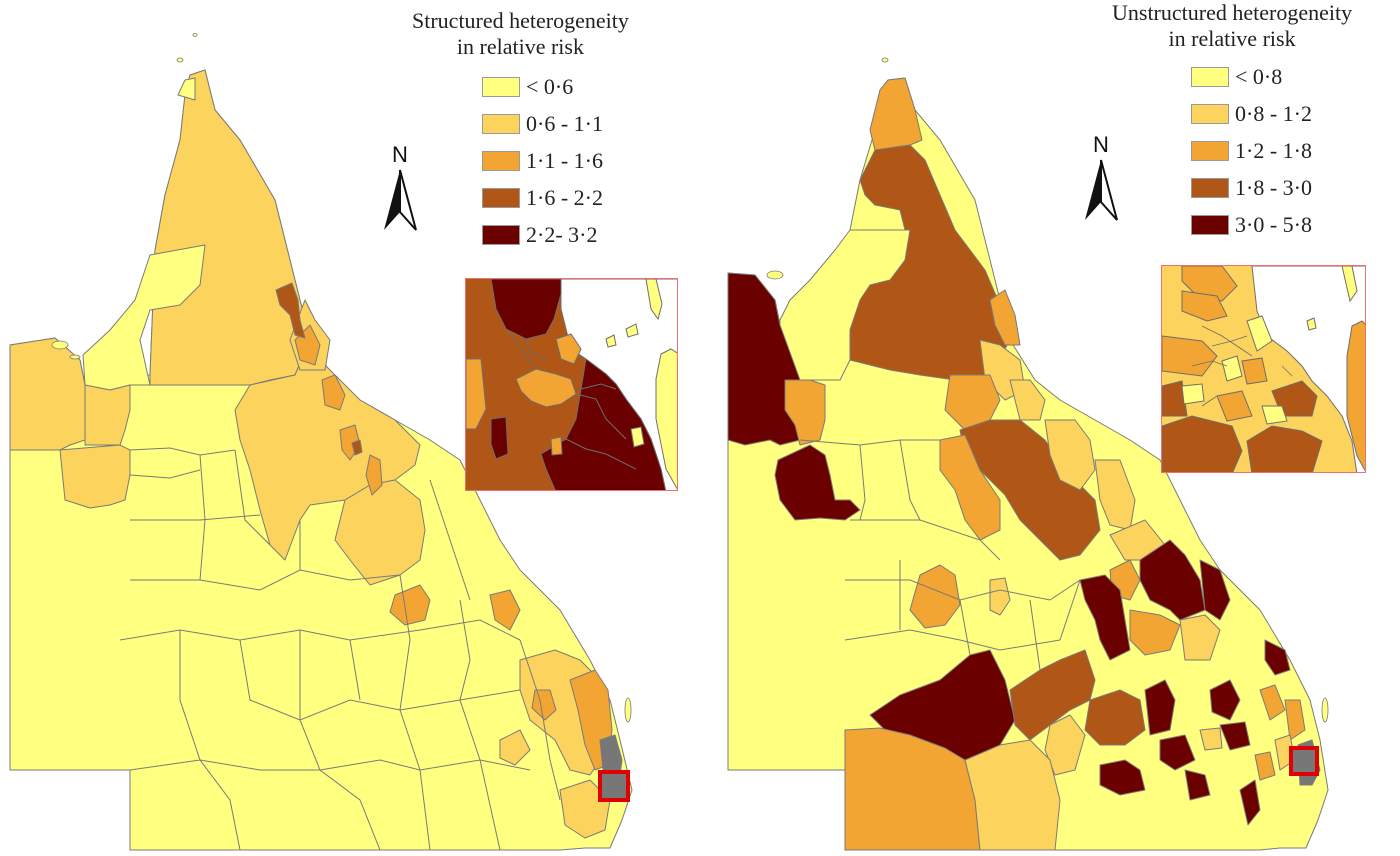 The image size is (1400, 856). I want to click on legend-label: 0·8 - 1·2, so click(1273, 113).